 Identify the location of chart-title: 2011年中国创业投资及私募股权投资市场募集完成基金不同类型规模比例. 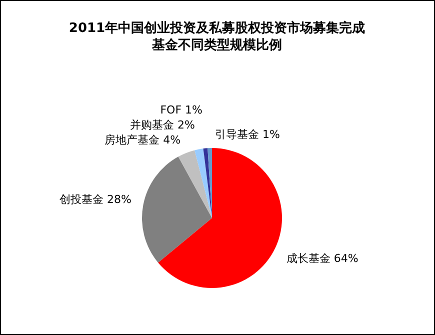
(217, 36).